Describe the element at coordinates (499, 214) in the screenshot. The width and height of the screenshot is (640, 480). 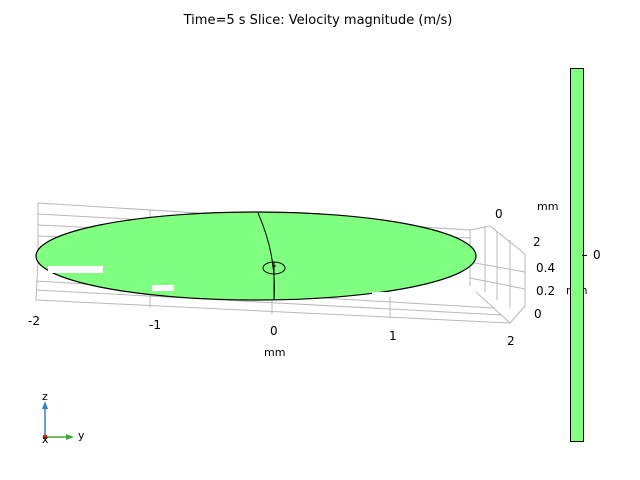
I see `depth-tick-label: 0` at that location.